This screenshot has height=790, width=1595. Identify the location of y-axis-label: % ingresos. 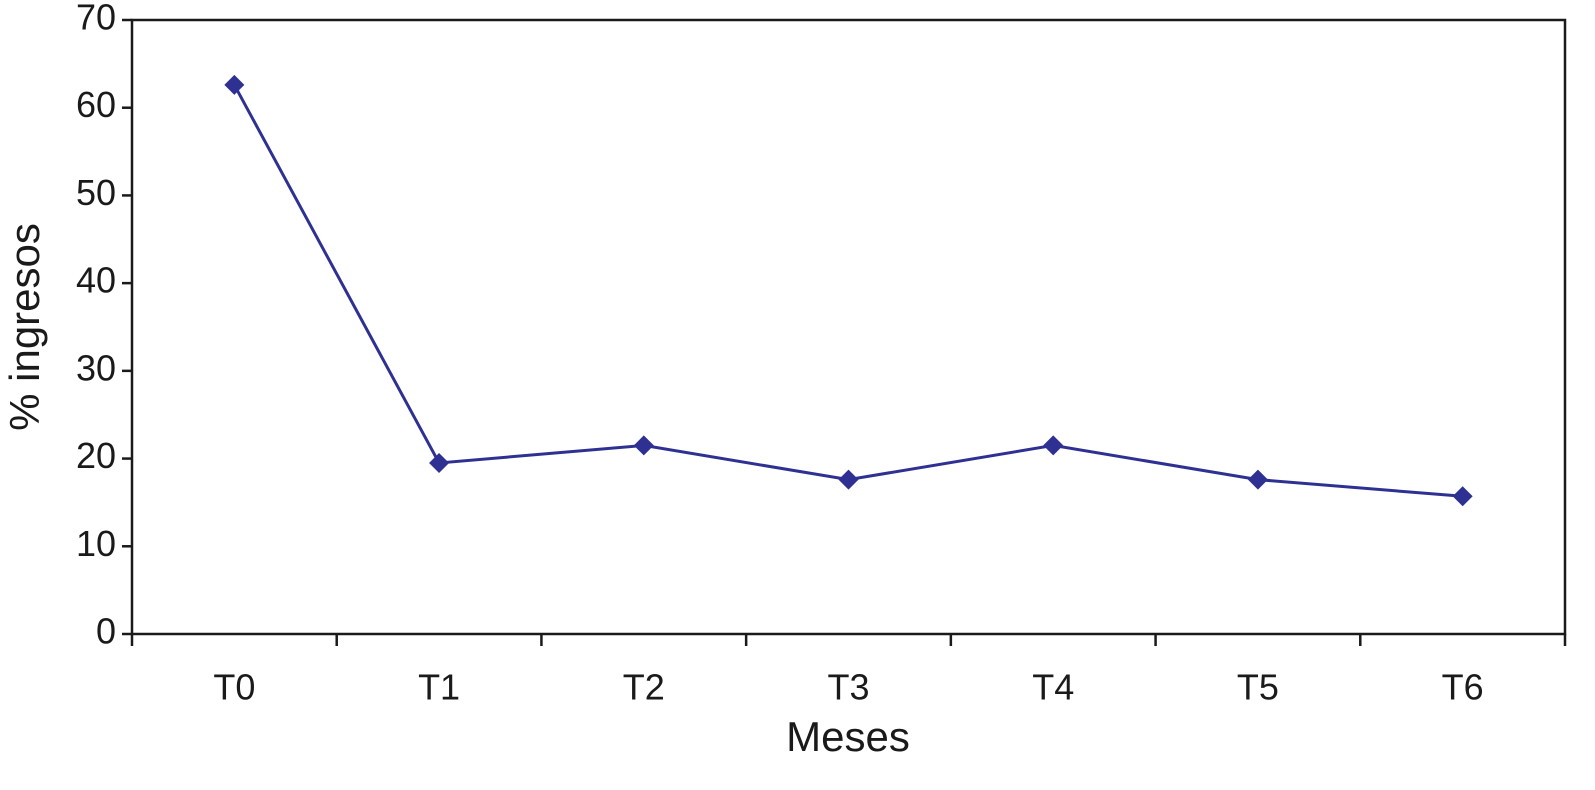
(24, 327).